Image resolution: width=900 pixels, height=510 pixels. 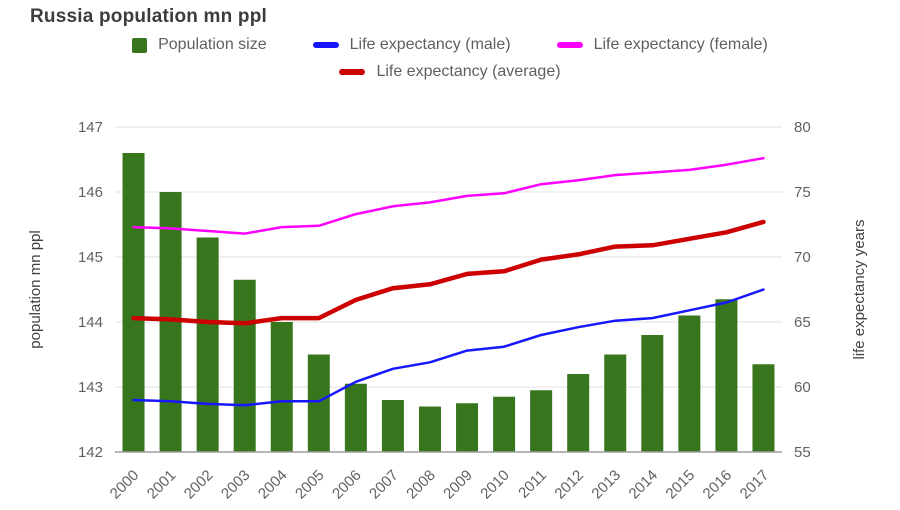 What do you see at coordinates (35, 289) in the screenshot?
I see `left-axis-title: population mn ppl` at bounding box center [35, 289].